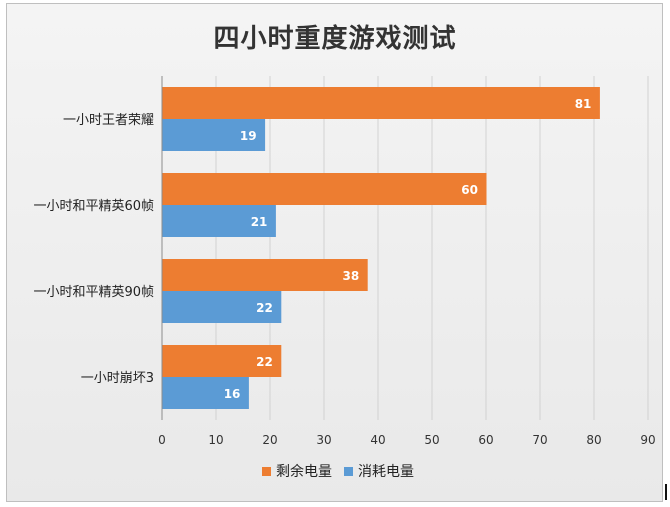 The width and height of the screenshot is (670, 507). I want to click on data-label: 38, so click(350, 276).